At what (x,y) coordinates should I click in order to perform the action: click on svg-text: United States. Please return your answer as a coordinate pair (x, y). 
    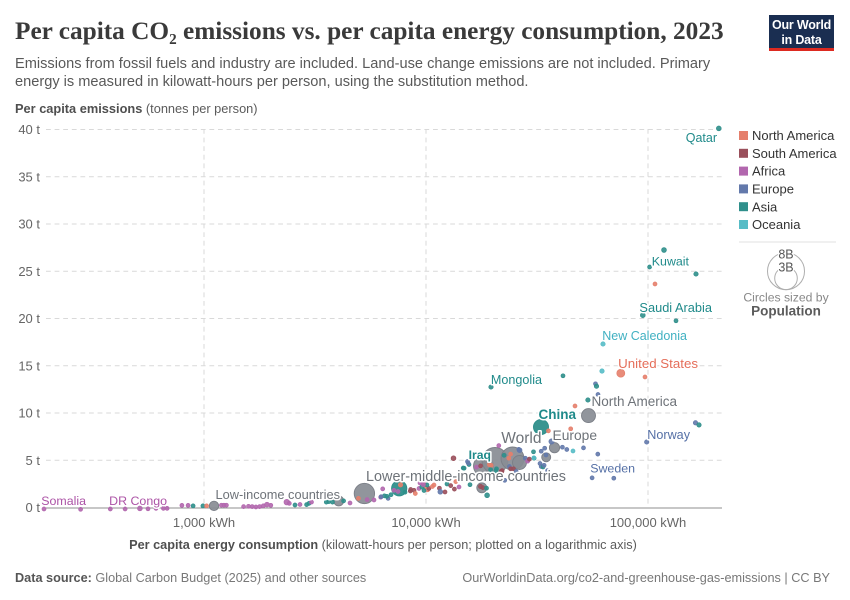
    Looking at the image, I should click on (658, 363).